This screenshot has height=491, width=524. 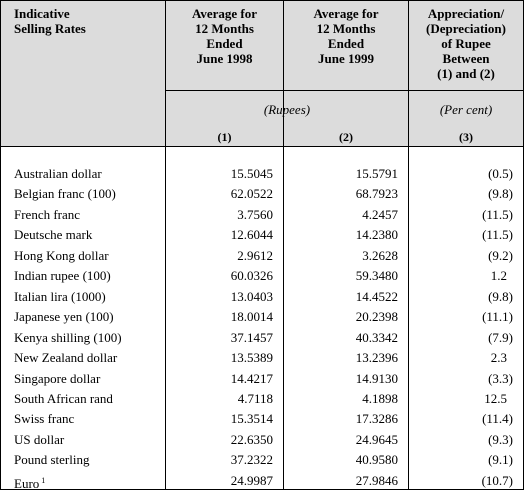 I want to click on column-number: (1), so click(x=224, y=137).